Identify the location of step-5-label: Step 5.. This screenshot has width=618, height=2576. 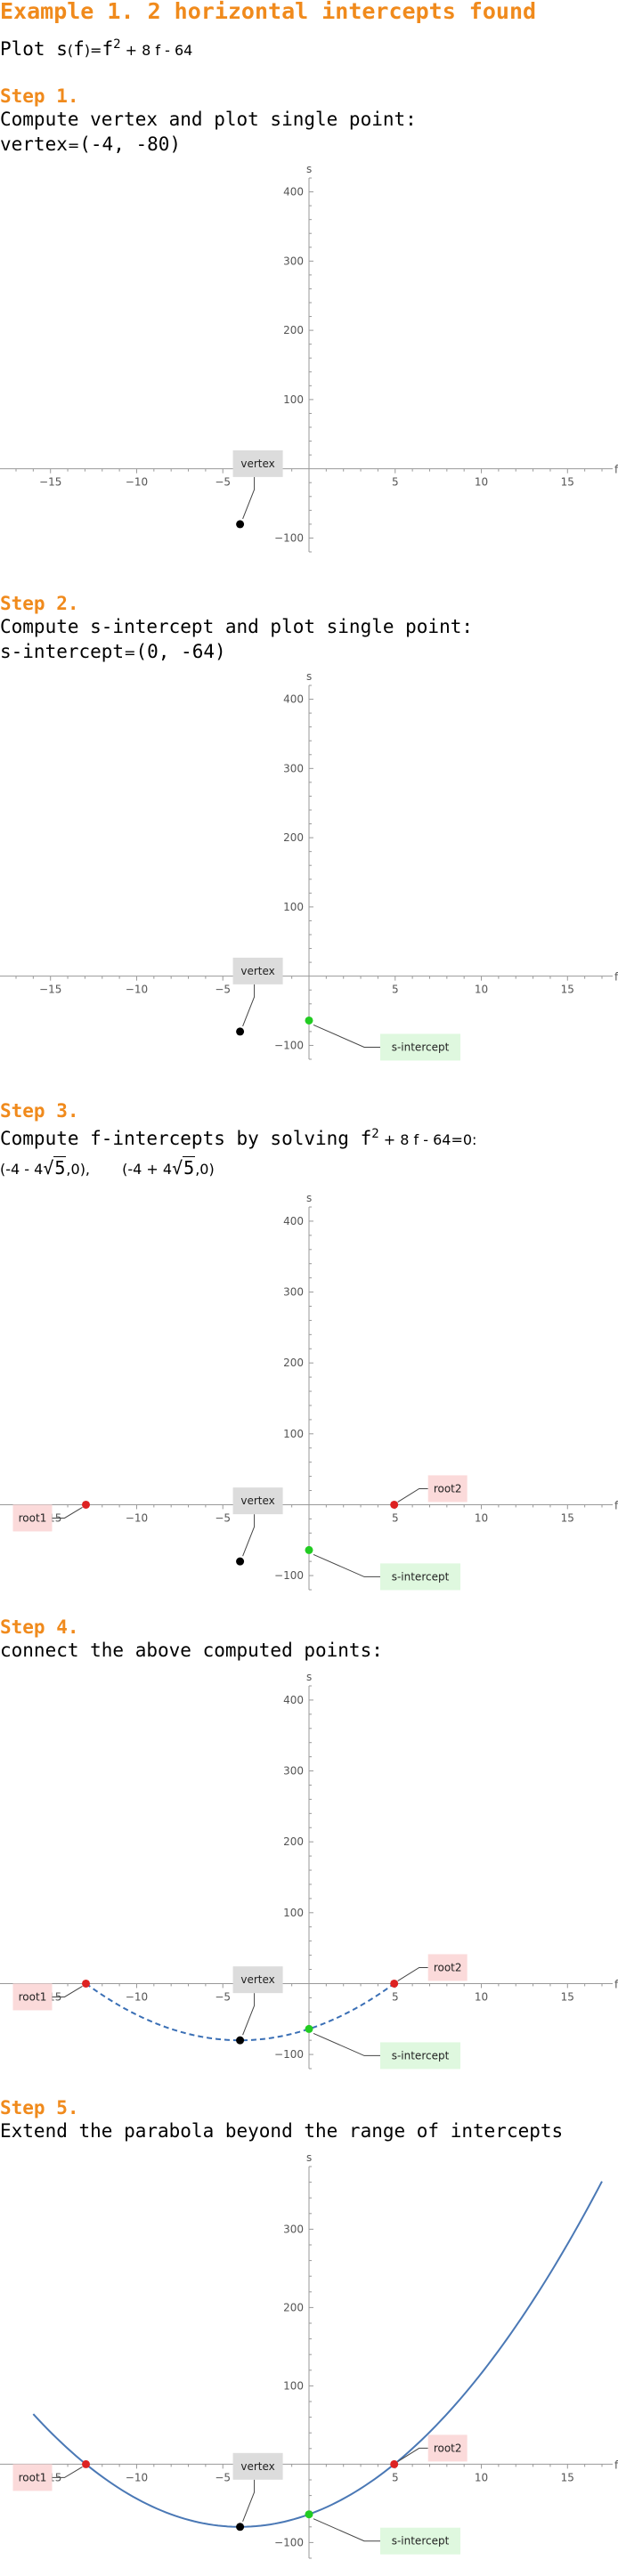
(40, 2107).